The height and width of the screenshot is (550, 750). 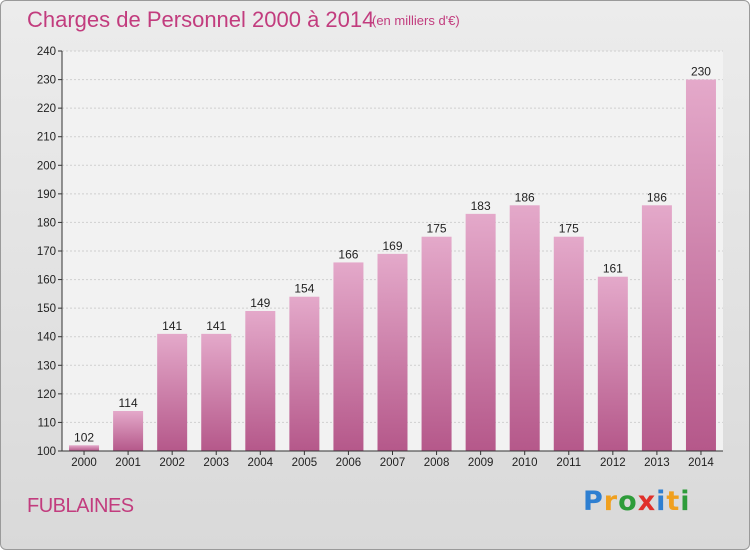 What do you see at coordinates (701, 463) in the screenshot?
I see `x-tick-label-2014: 2014` at bounding box center [701, 463].